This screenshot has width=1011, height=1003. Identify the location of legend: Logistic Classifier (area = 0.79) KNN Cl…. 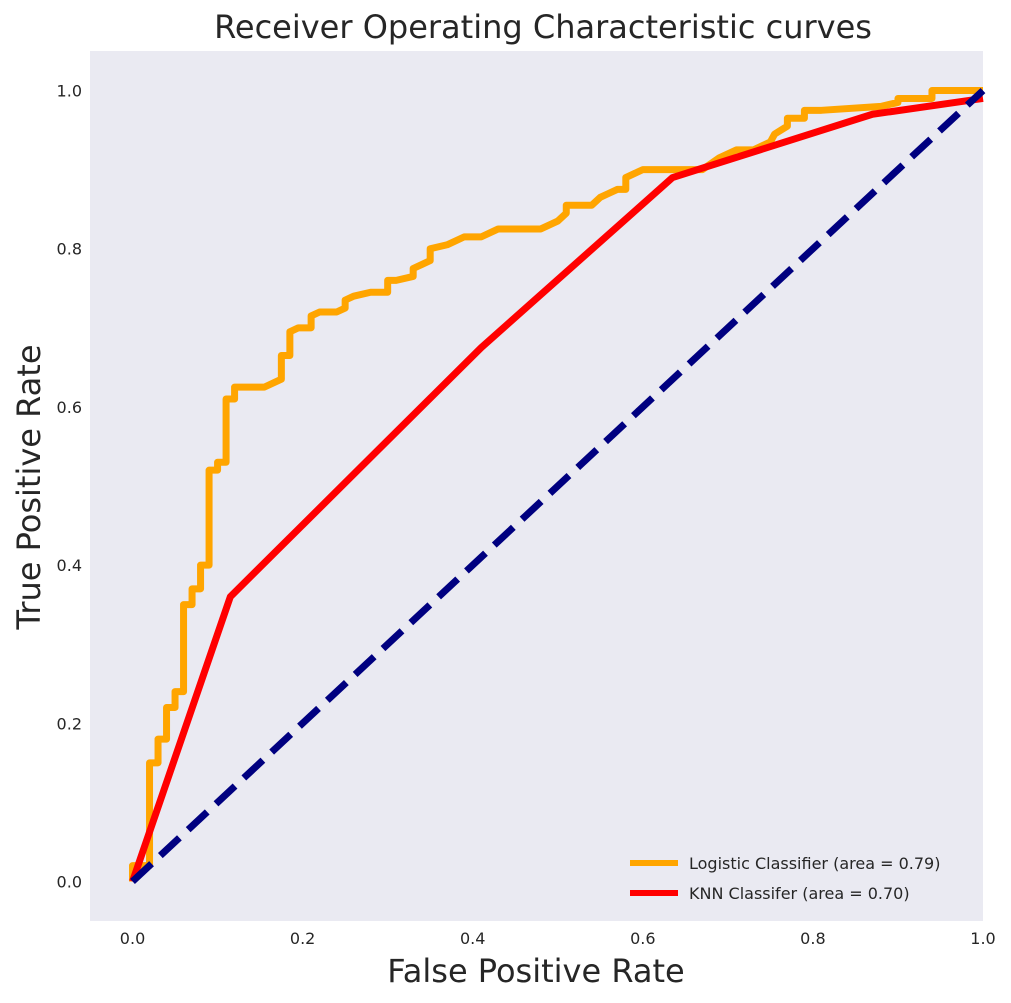
(785, 878).